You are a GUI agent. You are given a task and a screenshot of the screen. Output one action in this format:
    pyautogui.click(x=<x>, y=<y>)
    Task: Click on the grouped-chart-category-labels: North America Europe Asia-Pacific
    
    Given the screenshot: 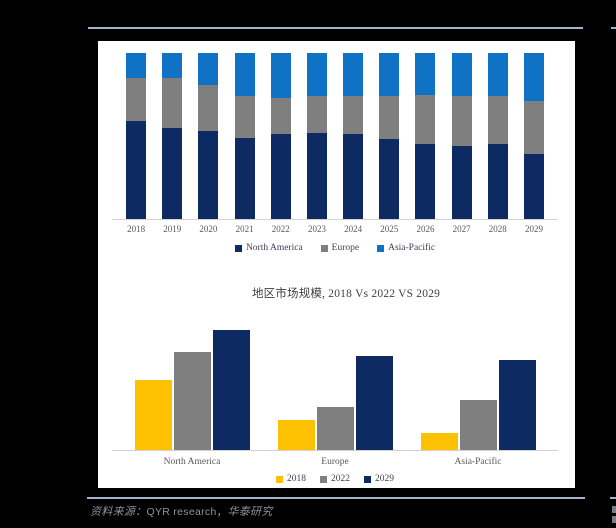 What is the action you would take?
    pyautogui.click(x=335, y=462)
    